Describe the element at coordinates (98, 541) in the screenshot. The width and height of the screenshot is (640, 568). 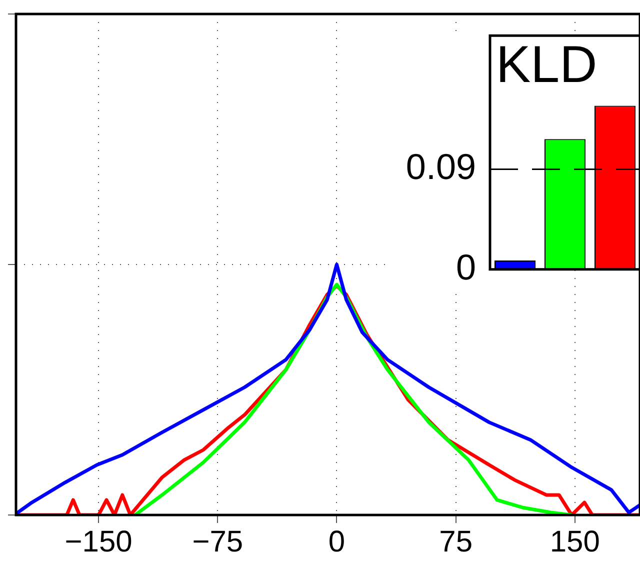
I see `x-tick-label: −150` at that location.